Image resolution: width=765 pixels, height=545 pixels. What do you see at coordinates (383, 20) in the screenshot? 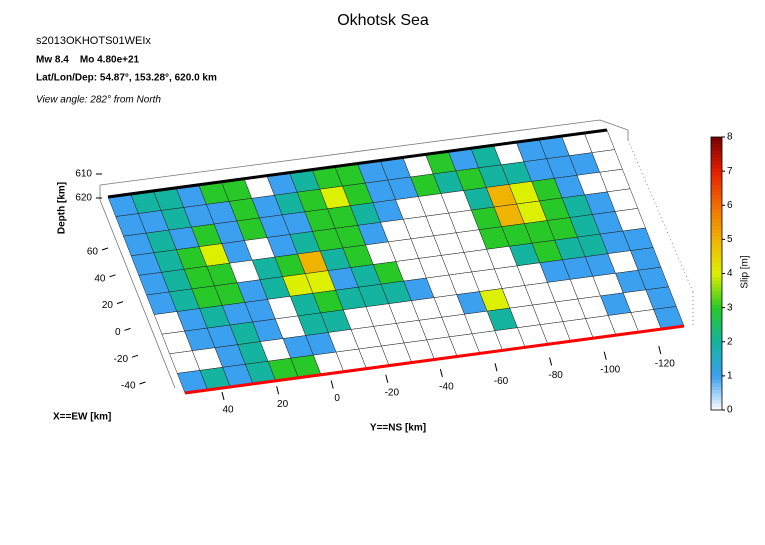
I see `title: Okhotsk Sea` at bounding box center [383, 20].